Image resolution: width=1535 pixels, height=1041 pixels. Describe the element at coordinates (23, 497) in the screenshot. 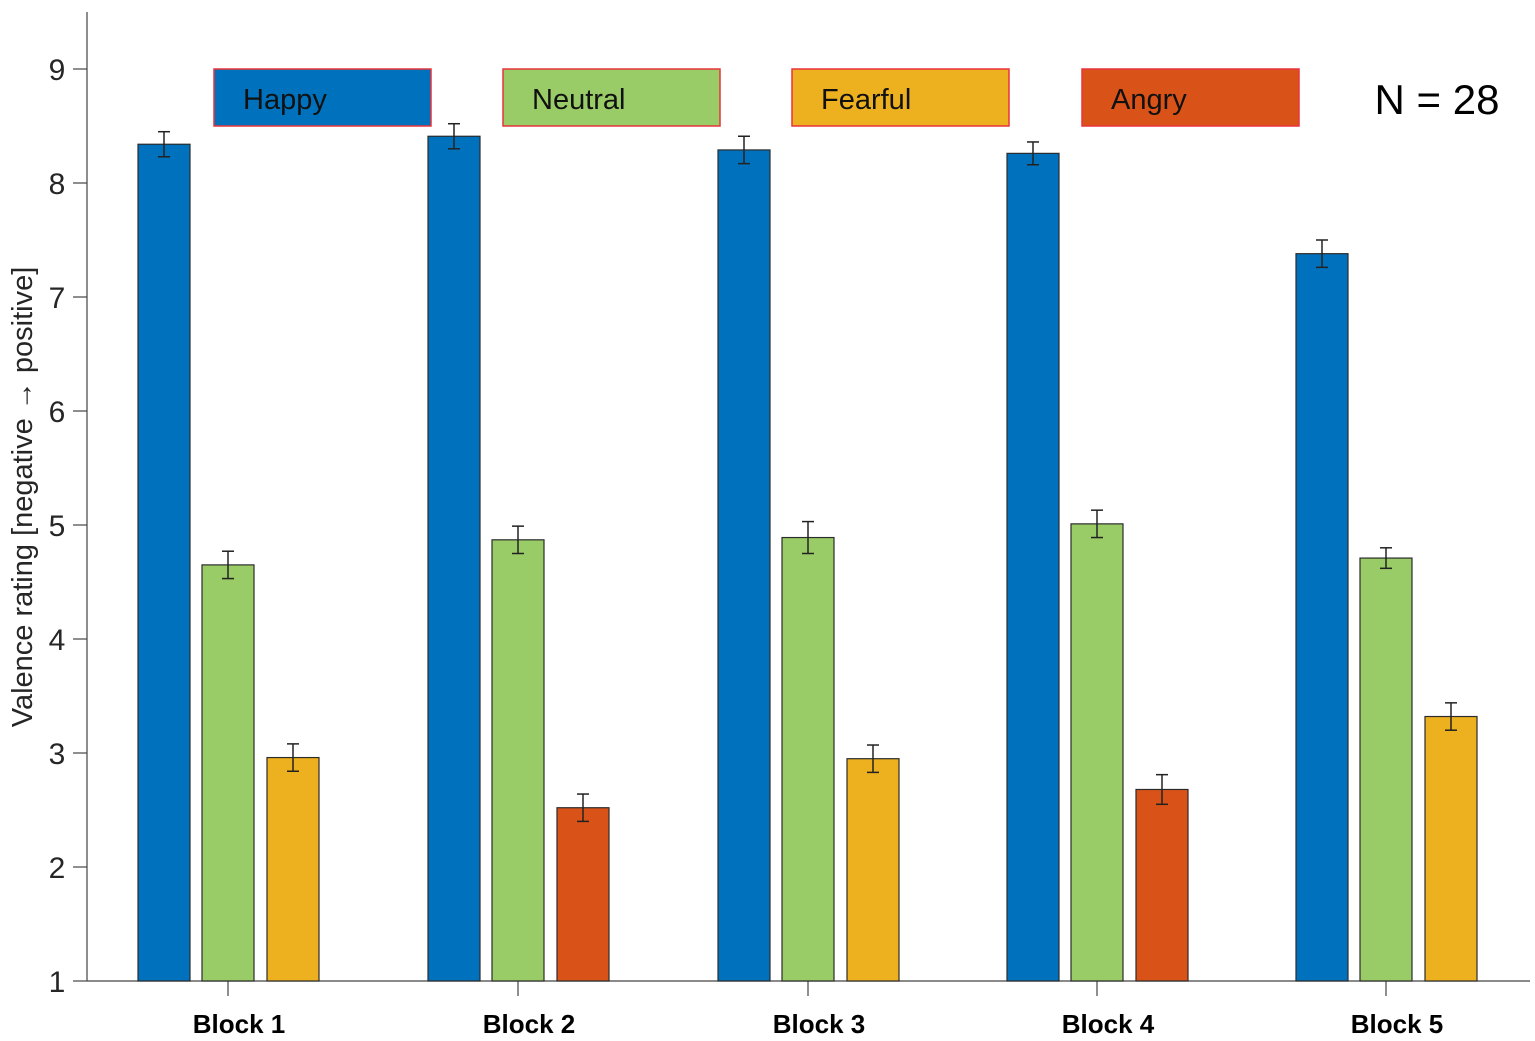

I see `y-axis-label: Valence rating [negative → positive]` at that location.